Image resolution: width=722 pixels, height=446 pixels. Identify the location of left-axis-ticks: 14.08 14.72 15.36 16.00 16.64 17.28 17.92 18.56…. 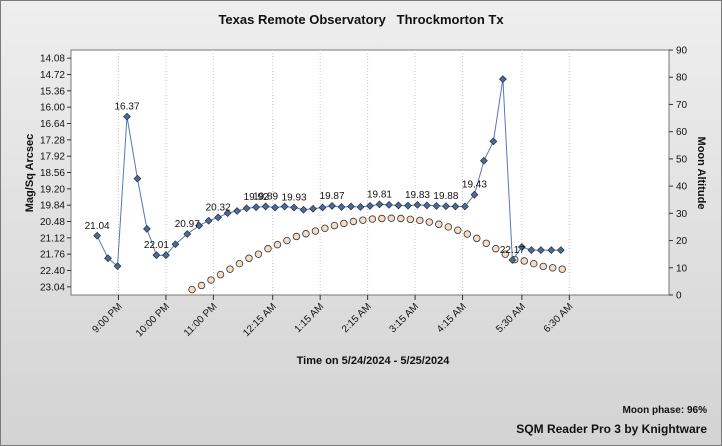
(55, 173).